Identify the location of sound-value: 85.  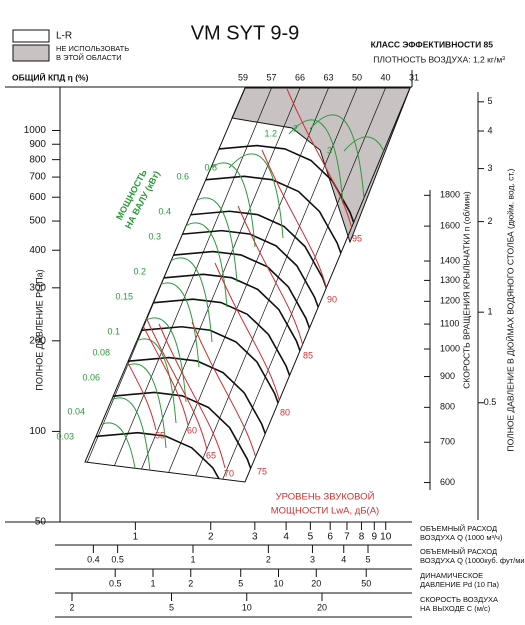
(308, 355).